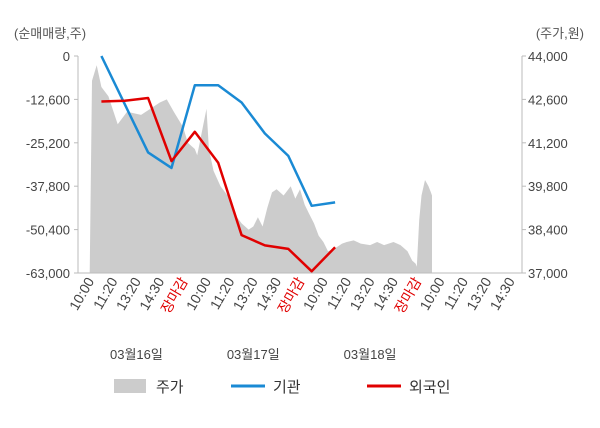 This screenshot has height=428, width=600. What do you see at coordinates (253, 354) in the screenshot?
I see `day-label: 03월17일` at bounding box center [253, 354].